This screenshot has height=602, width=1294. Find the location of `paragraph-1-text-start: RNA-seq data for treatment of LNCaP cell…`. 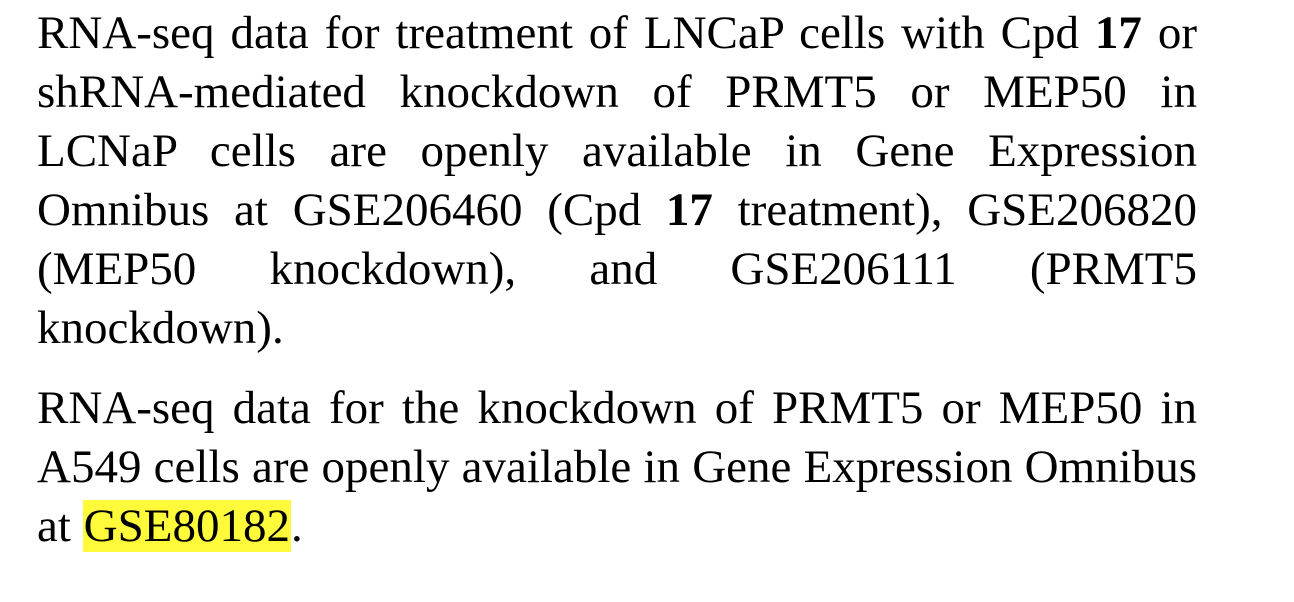

paragraph-1-text-start: RNA-seq data for treatment of LNCaP cell… is located at coordinates (566, 33).